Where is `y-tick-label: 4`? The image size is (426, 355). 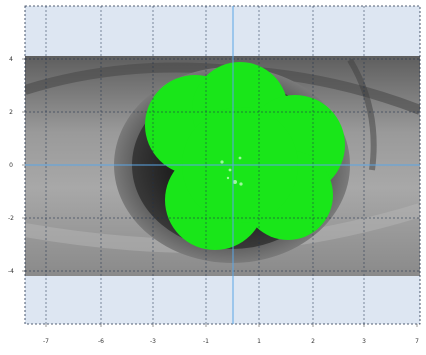
y-tick-label: 4 is located at coordinates (11, 59).